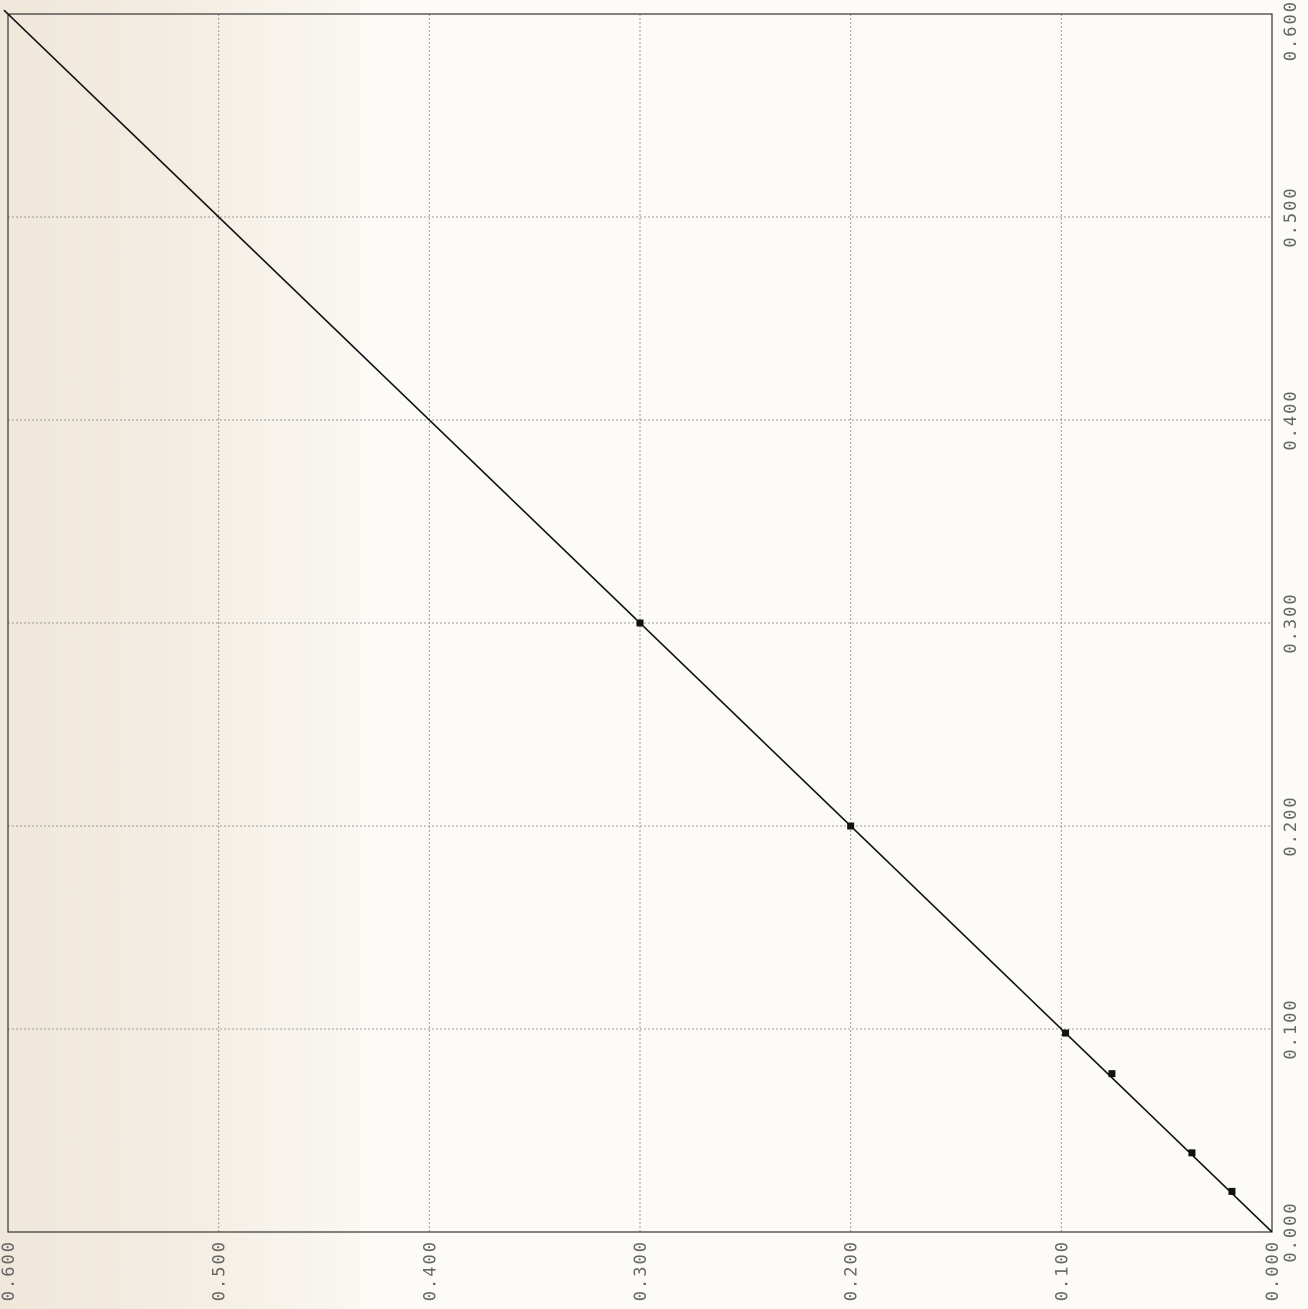 This screenshot has height=1309, width=1308. Describe the element at coordinates (1291, 1231) in the screenshot. I see `y-tick-label: 0.000` at that location.